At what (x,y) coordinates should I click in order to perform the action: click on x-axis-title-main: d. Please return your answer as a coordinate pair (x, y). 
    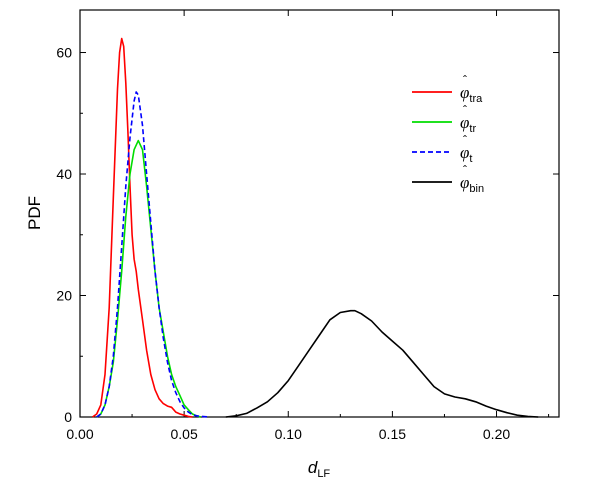
    Looking at the image, I should click on (313, 467).